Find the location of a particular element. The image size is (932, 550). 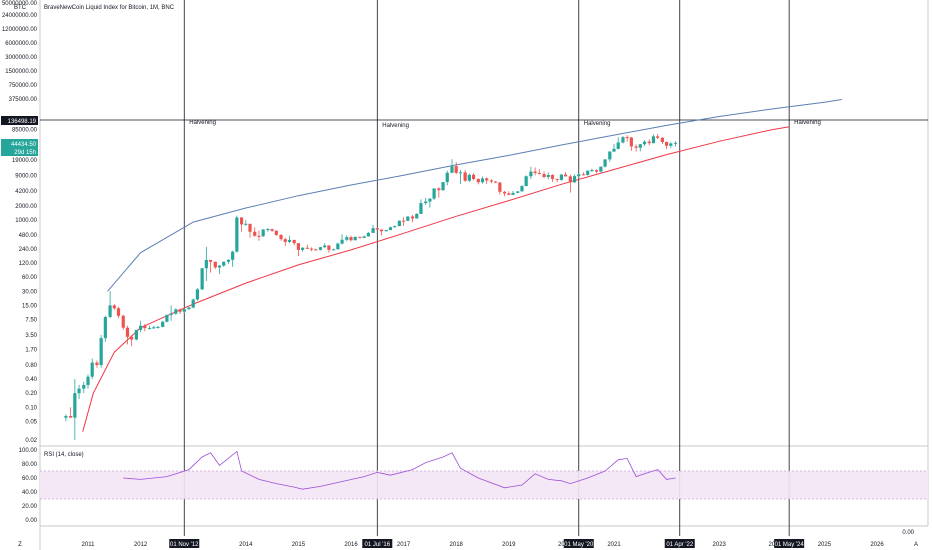

time-tick-label: 2019 is located at coordinates (509, 545).